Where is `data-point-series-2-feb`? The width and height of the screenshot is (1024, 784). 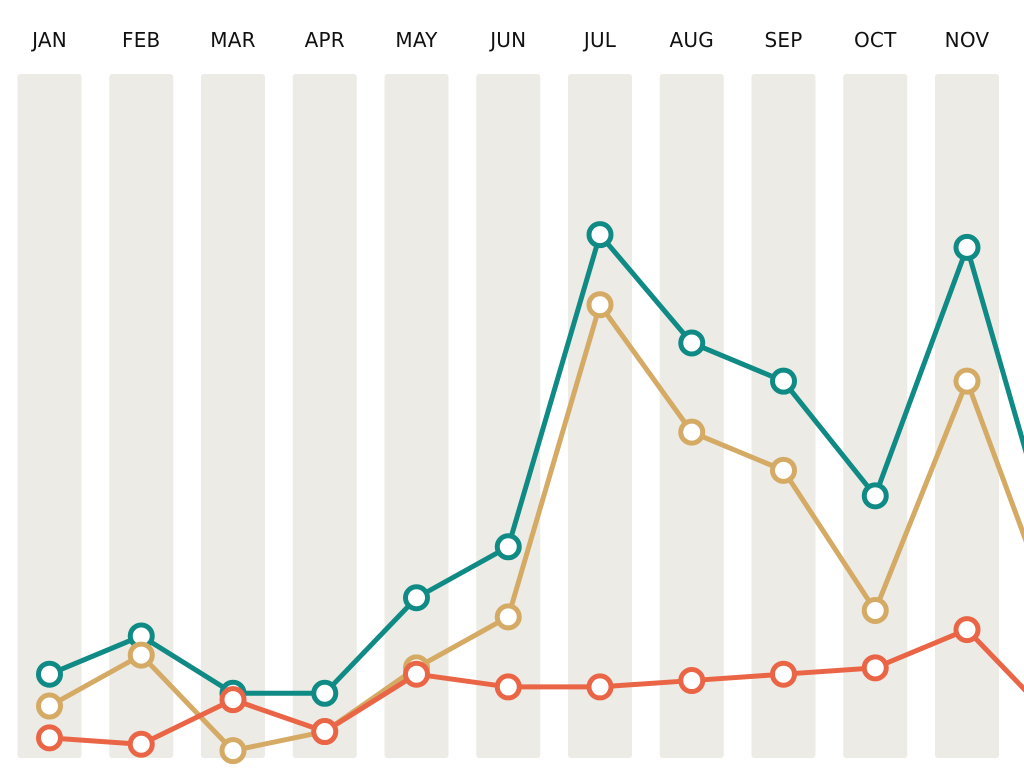 data-point-series-2-feb is located at coordinates (141, 744).